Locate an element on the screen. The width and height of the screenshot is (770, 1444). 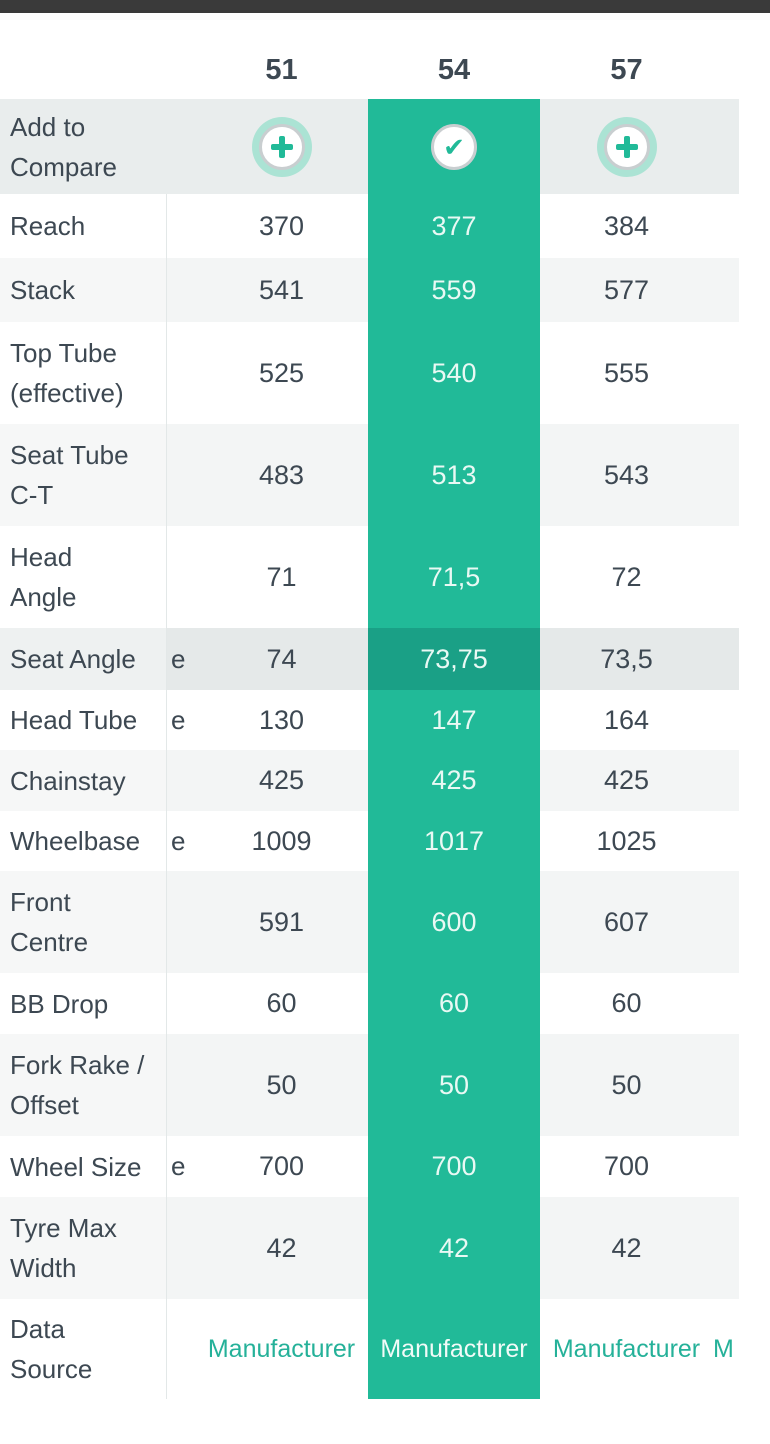
cell-value: 50 is located at coordinates (626, 1084).